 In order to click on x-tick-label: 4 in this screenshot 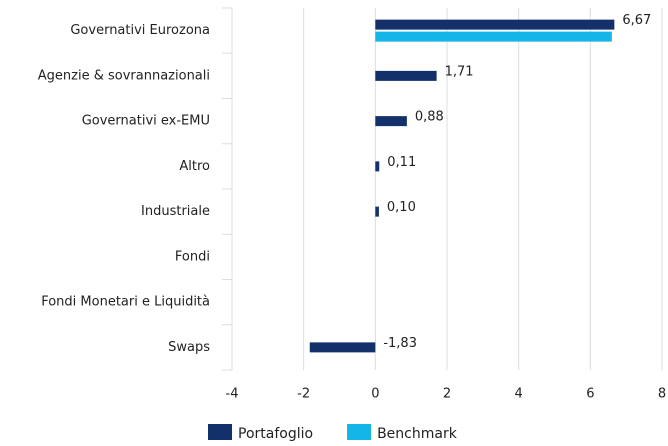, I will do `click(519, 394)`.